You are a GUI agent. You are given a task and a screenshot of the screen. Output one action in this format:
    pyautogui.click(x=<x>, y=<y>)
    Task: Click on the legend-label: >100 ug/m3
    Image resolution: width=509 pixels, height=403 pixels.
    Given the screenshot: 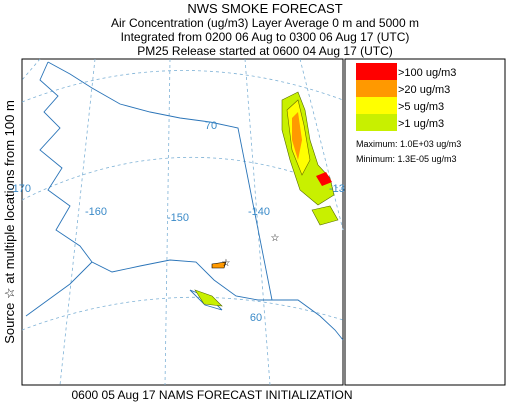 What is the action you would take?
    pyautogui.click(x=427, y=73)
    